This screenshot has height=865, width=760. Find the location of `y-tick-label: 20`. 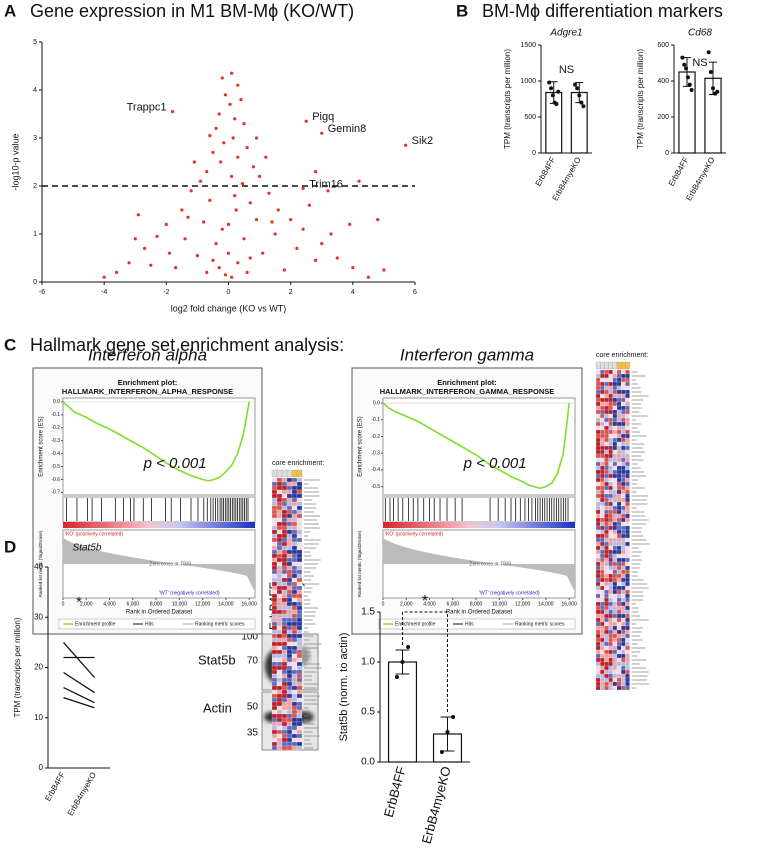

y-tick-label: 20 is located at coordinates (38, 667).